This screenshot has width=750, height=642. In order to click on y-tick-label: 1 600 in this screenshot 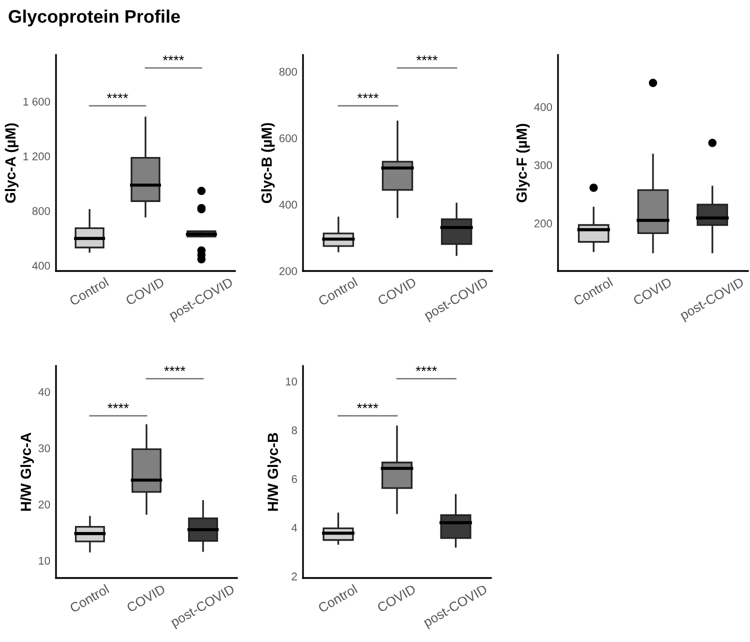, I will do `click(36, 102)`.